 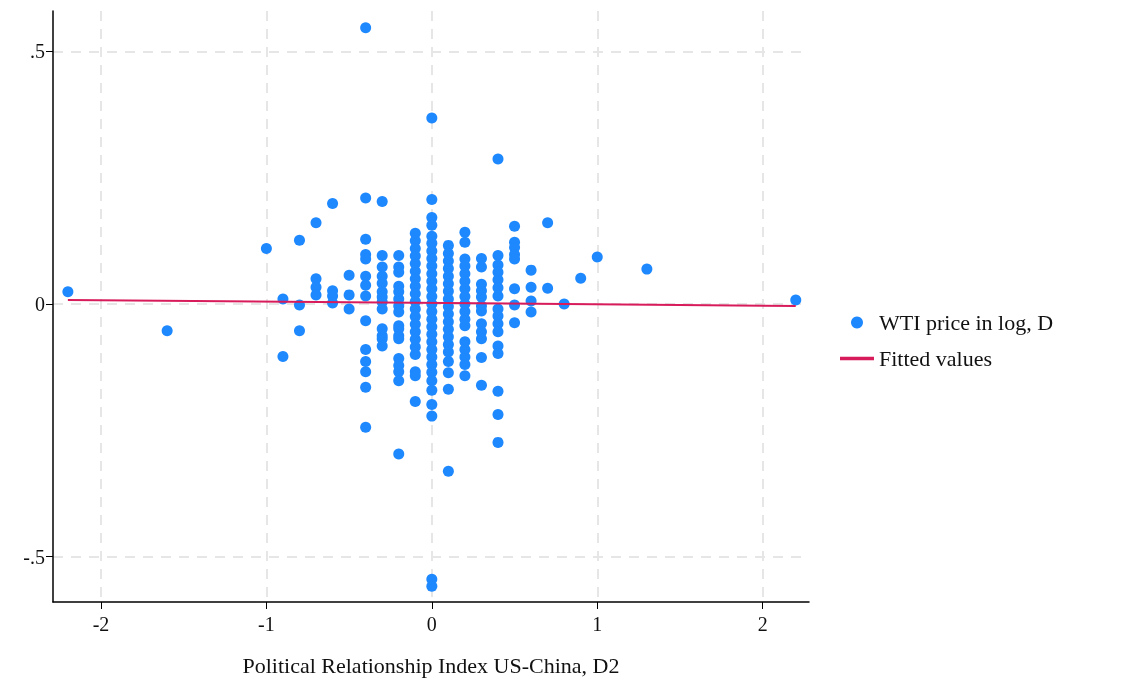 I want to click on legend-label: Fitted values, so click(x=936, y=358).